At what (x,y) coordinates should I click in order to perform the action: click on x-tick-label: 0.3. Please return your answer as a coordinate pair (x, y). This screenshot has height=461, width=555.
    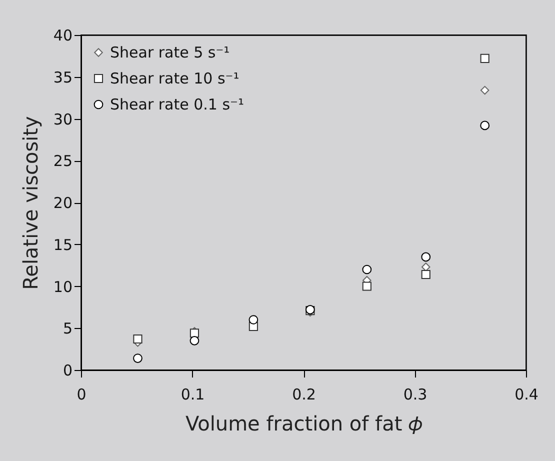
    Looking at the image, I should click on (415, 395).